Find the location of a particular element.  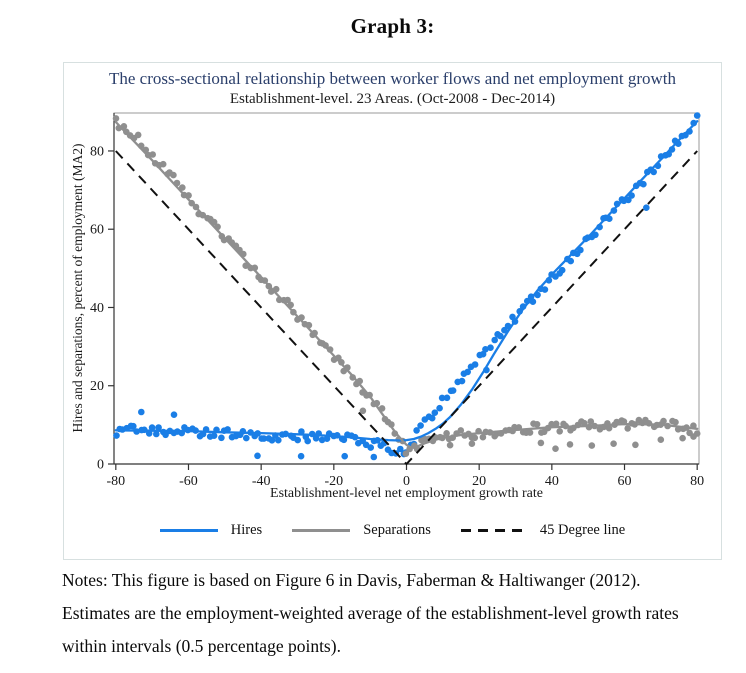

separations-line-sample is located at coordinates (321, 530).